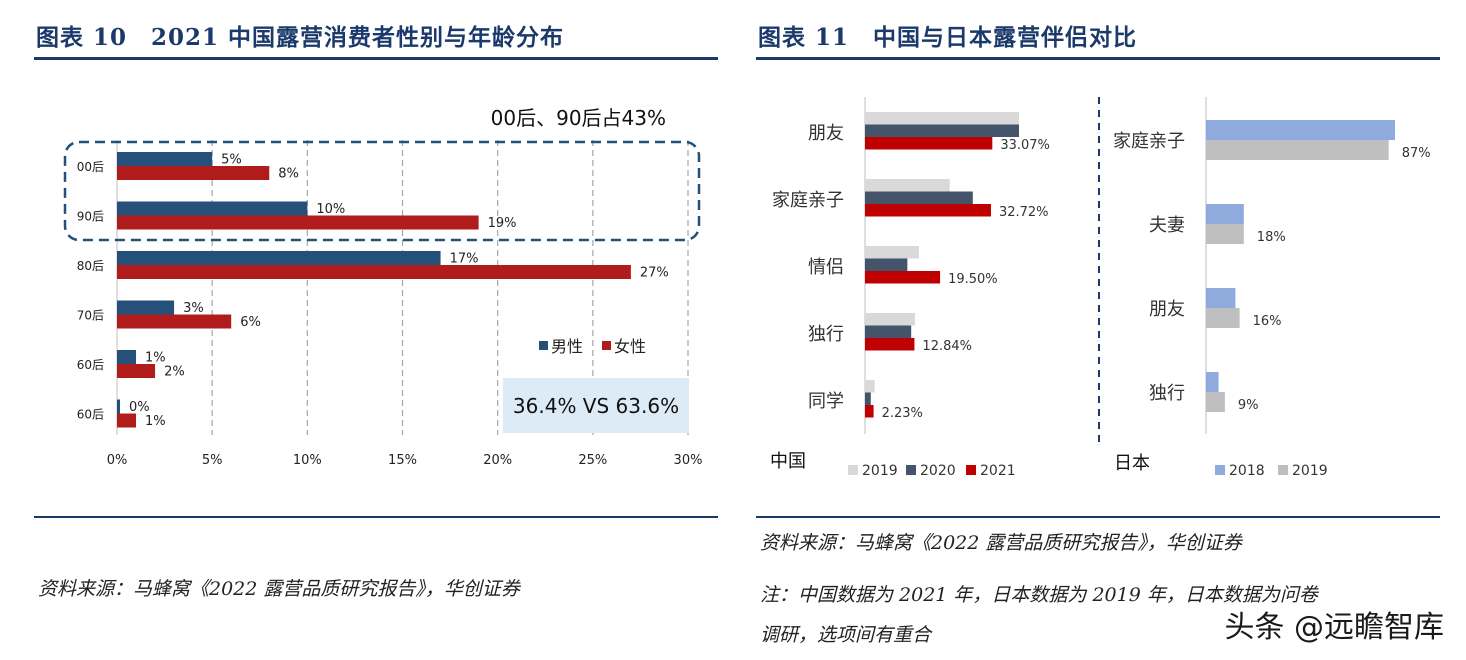 The width and height of the screenshot is (1466, 660). Describe the element at coordinates (174, 372) in the screenshot. I see `bar-value-label: 2%` at that location.